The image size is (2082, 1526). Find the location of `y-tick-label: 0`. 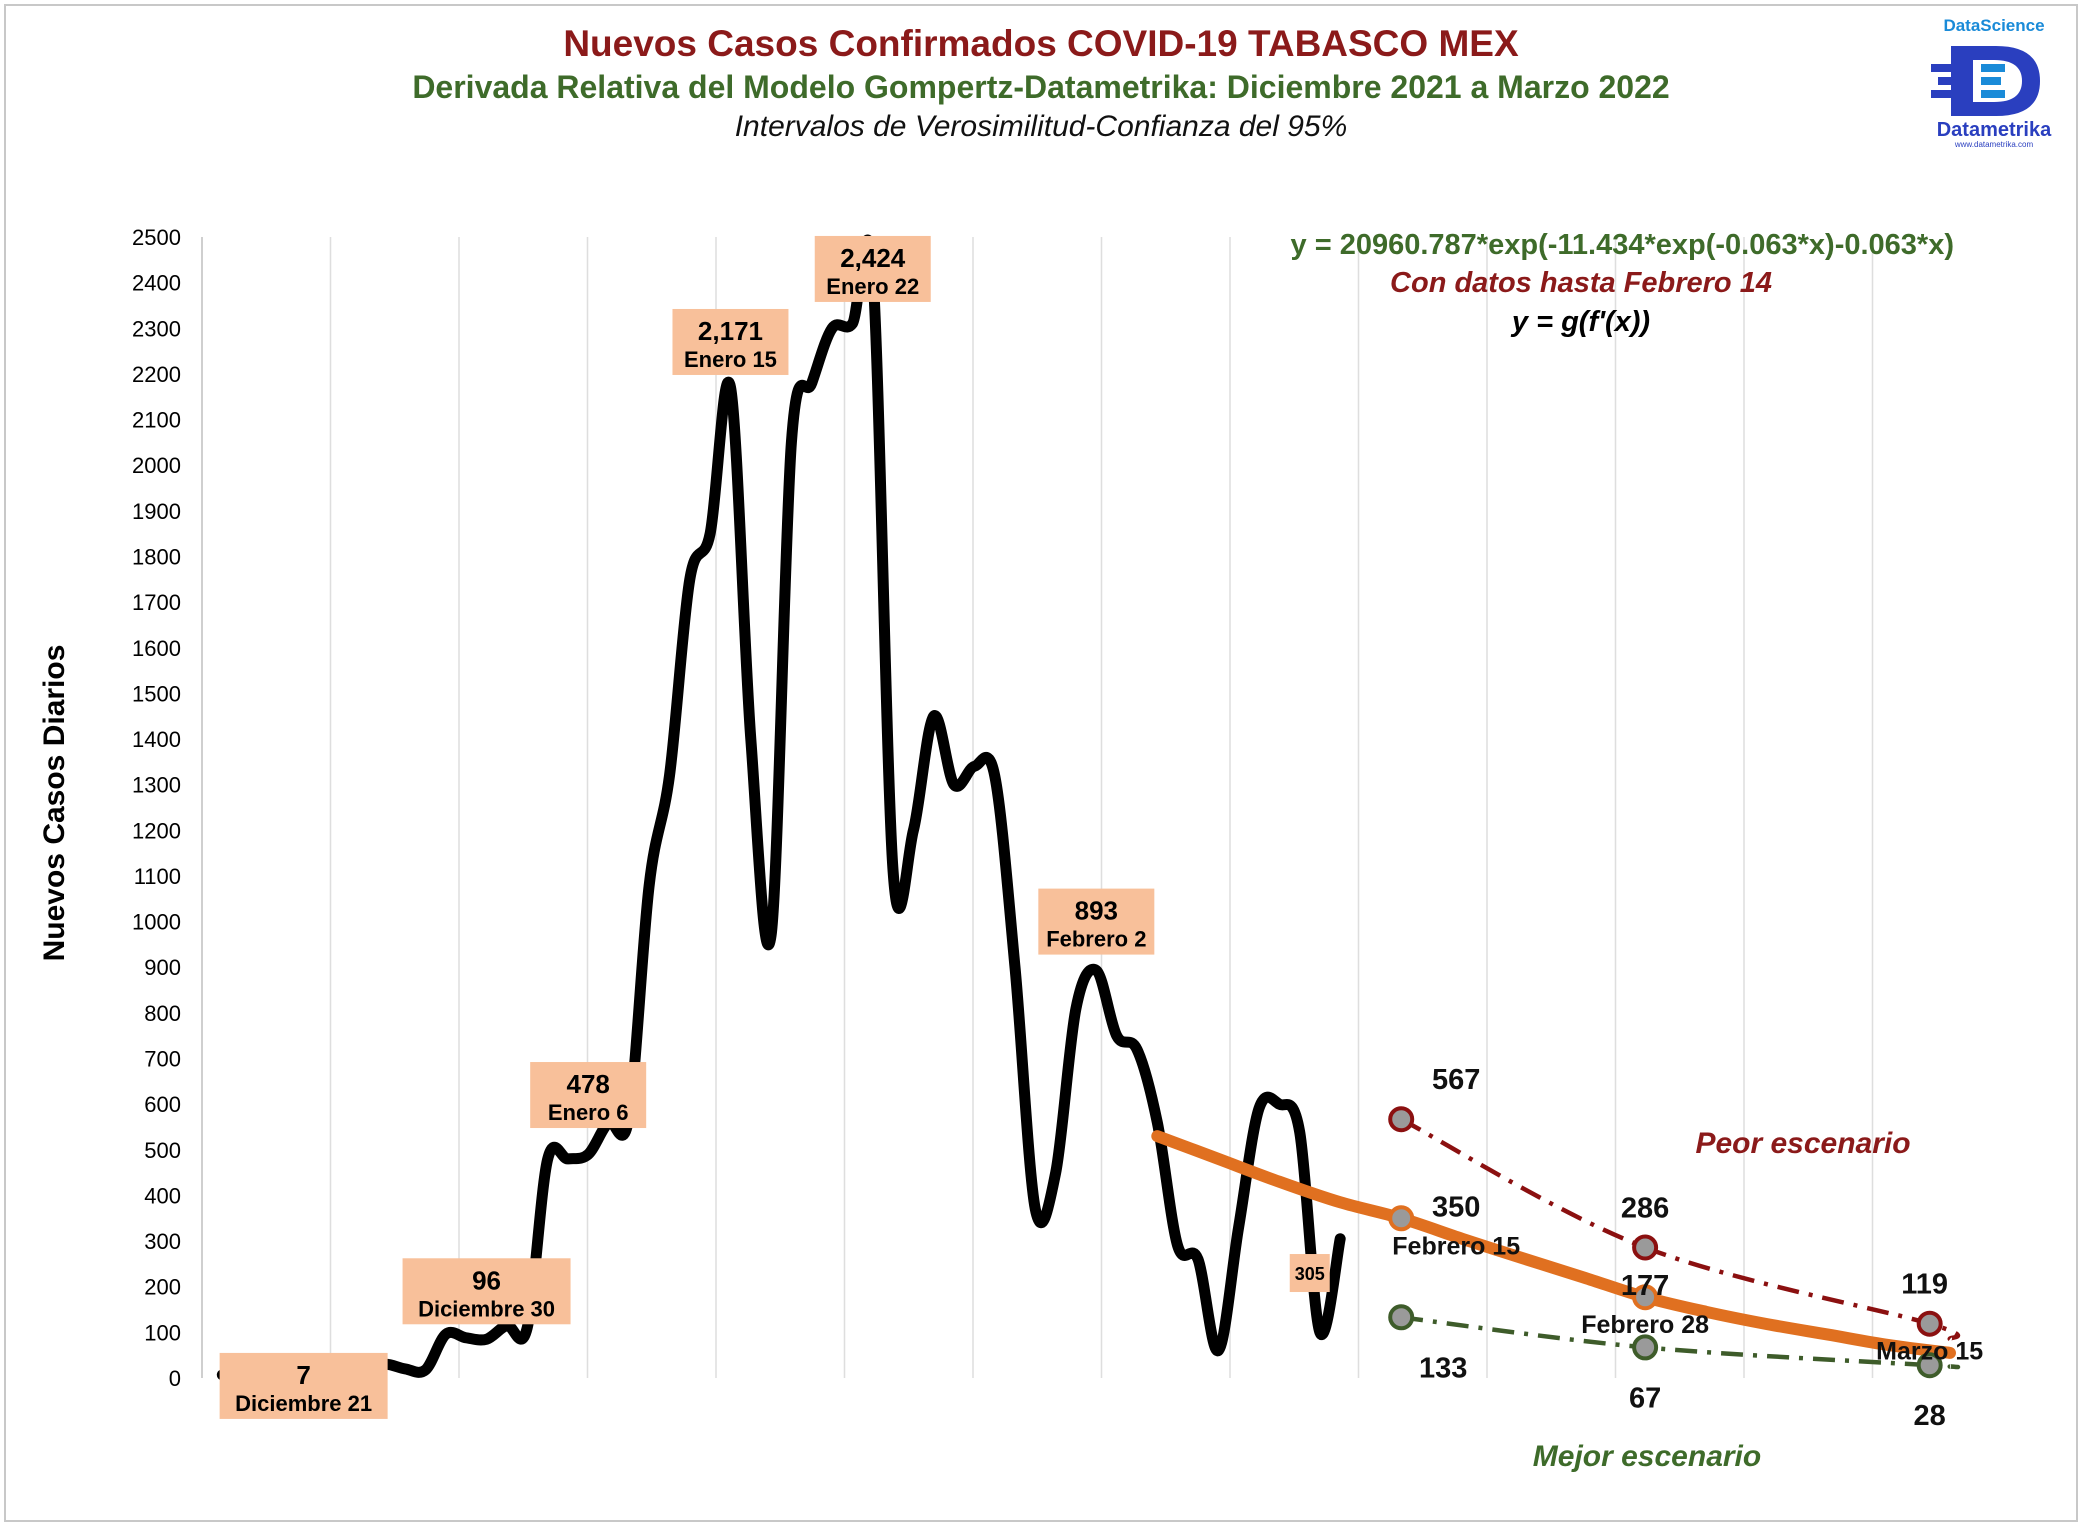

y-tick-label: 0 is located at coordinates (175, 1378).